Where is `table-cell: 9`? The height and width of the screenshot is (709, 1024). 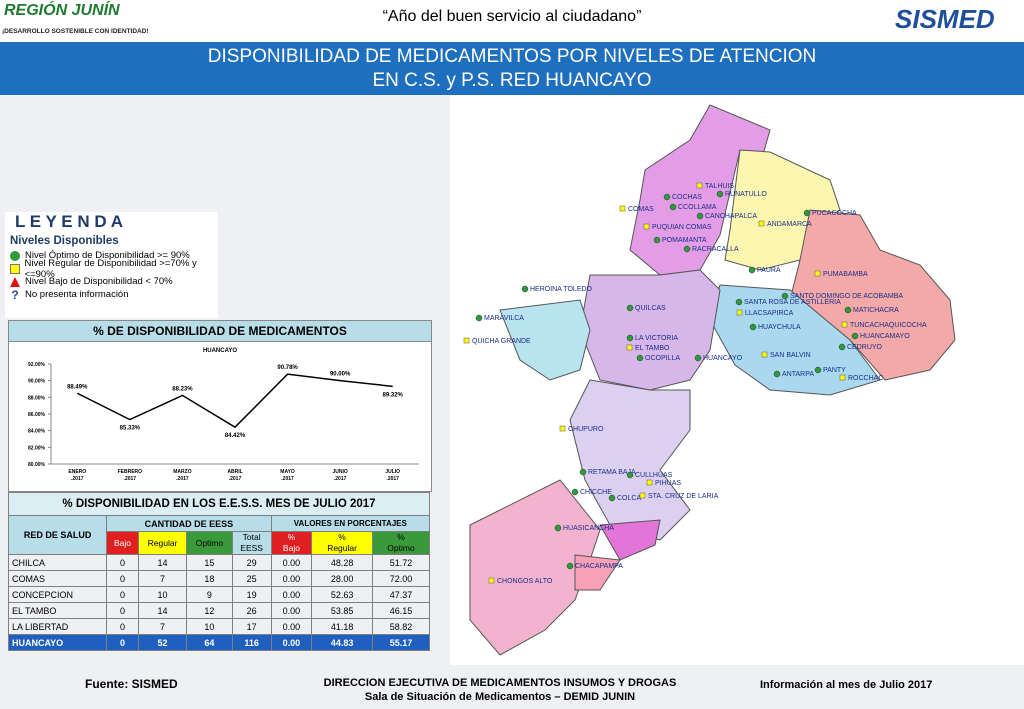
table-cell: 9 is located at coordinates (209, 594).